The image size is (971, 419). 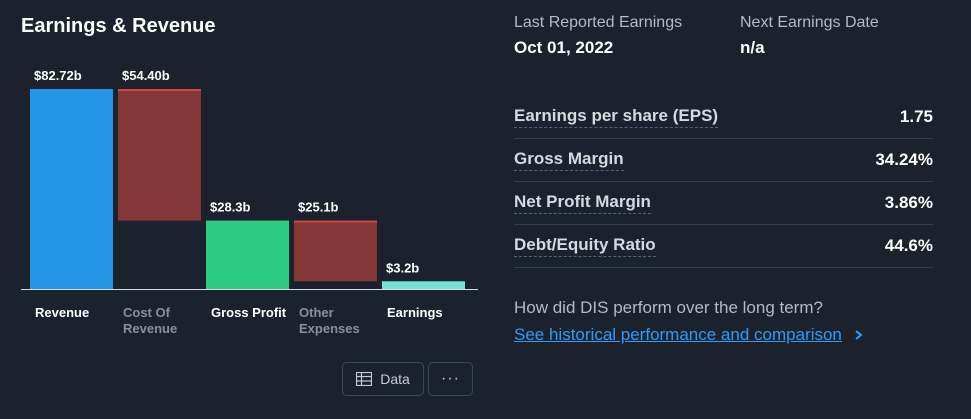 What do you see at coordinates (904, 159) in the screenshot?
I see `metric-value: 34.24%` at bounding box center [904, 159].